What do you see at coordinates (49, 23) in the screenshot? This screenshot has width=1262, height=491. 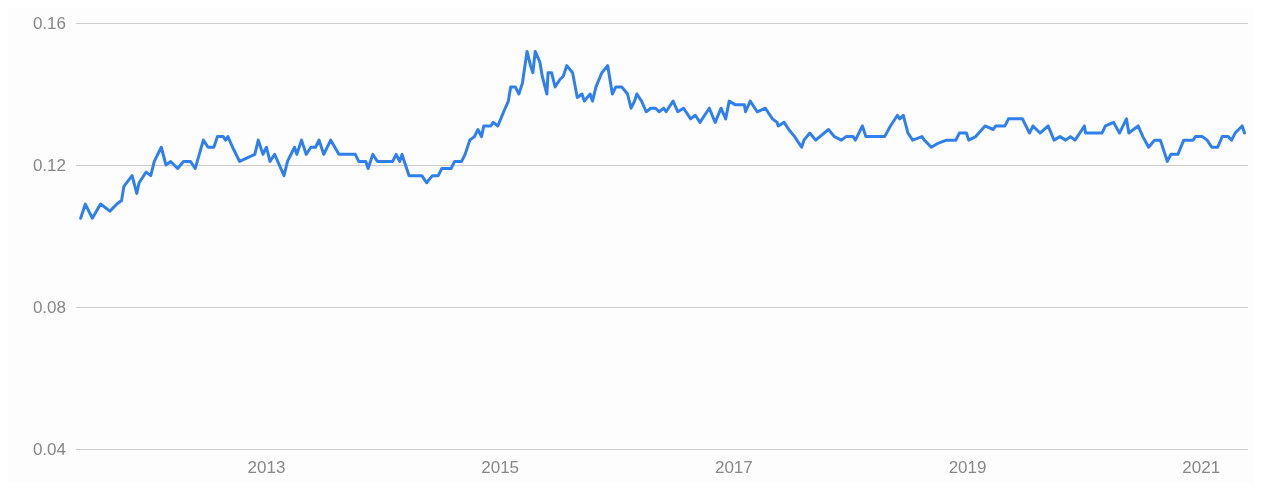 I see `y-tick-label: 0.16` at bounding box center [49, 23].